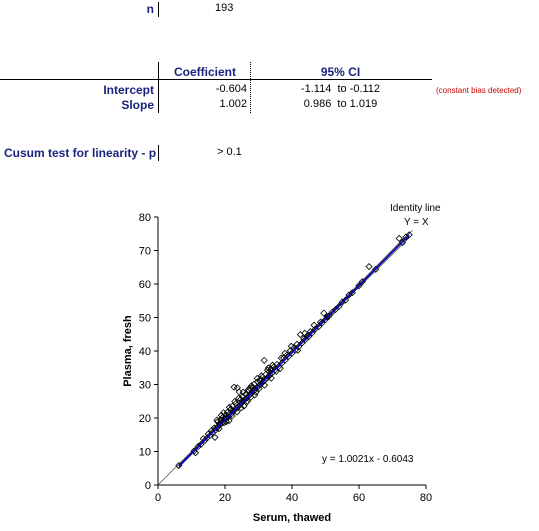 This screenshot has height=531, width=539. Describe the element at coordinates (158, 87) in the screenshot. I see `table-col-divider` at that location.